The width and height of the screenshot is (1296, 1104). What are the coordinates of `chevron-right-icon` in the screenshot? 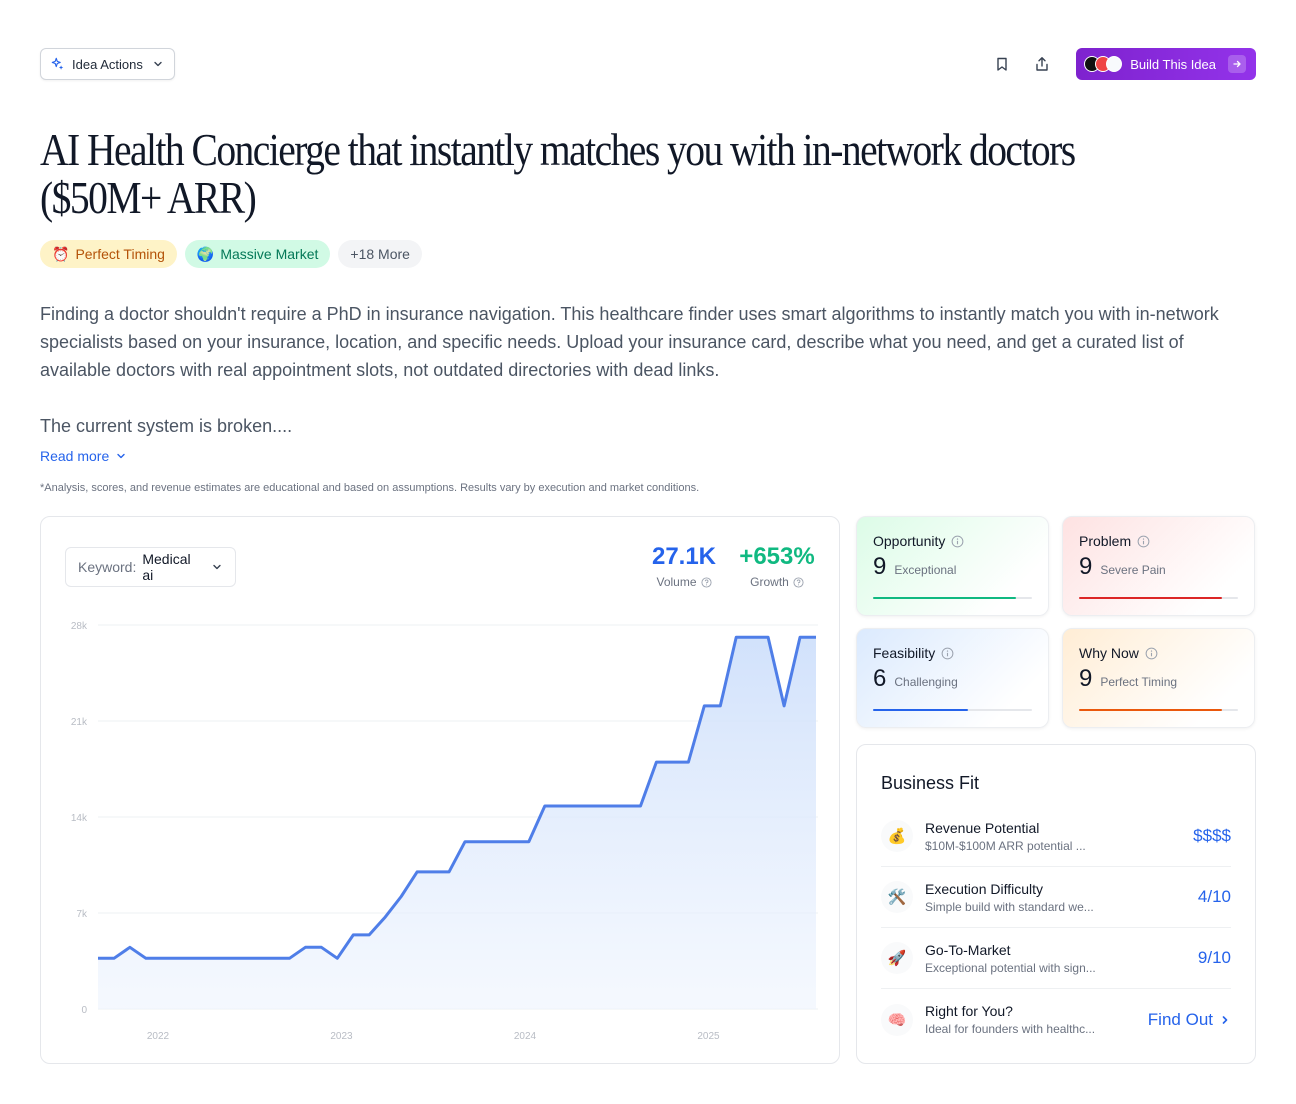 It's located at (1225, 1019).